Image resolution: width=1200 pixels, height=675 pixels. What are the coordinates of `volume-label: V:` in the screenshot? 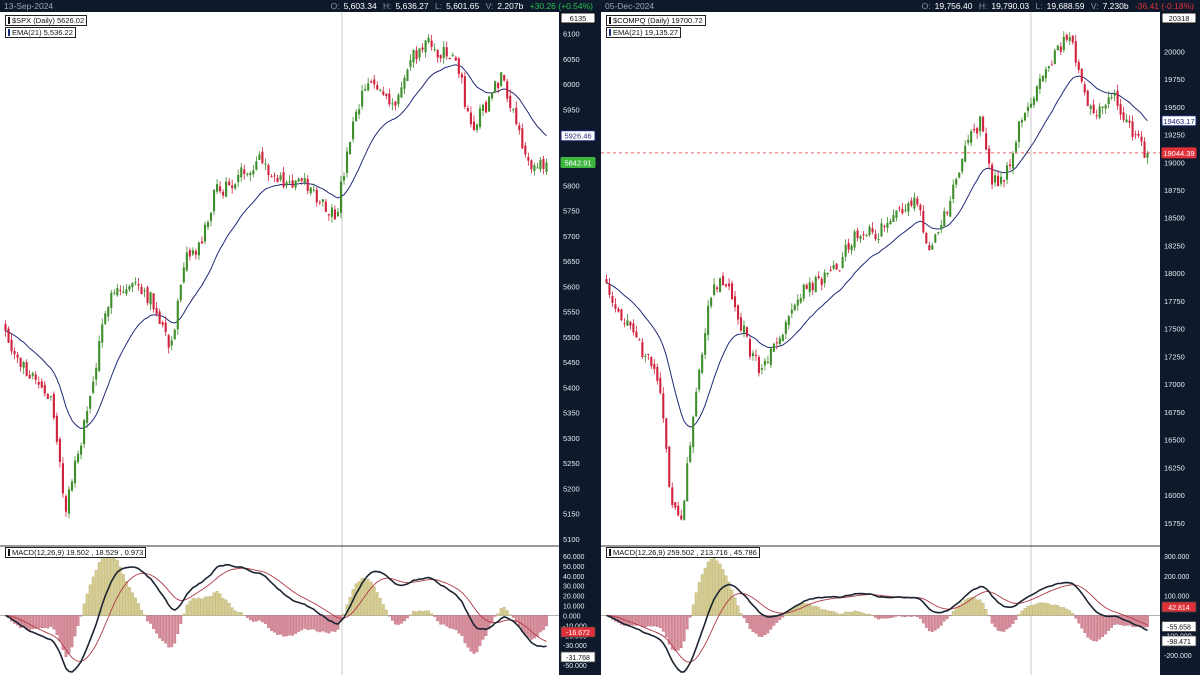 It's located at (1094, 6).